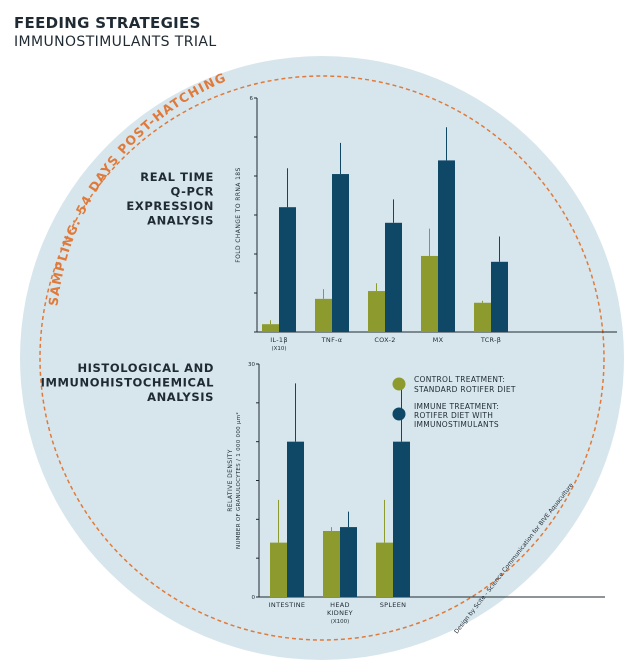 Image resolution: width=640 pixels, height=672 pixels. What do you see at coordinates (438, 340) in the screenshot?
I see `category-label: MX` at bounding box center [438, 340].